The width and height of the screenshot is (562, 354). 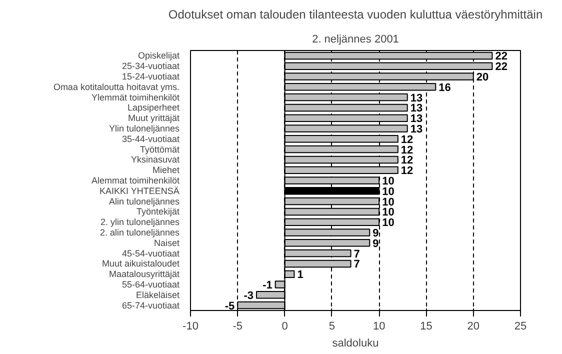 I want to click on chart-subtitle: 2. neljännes 2001, so click(x=355, y=40).